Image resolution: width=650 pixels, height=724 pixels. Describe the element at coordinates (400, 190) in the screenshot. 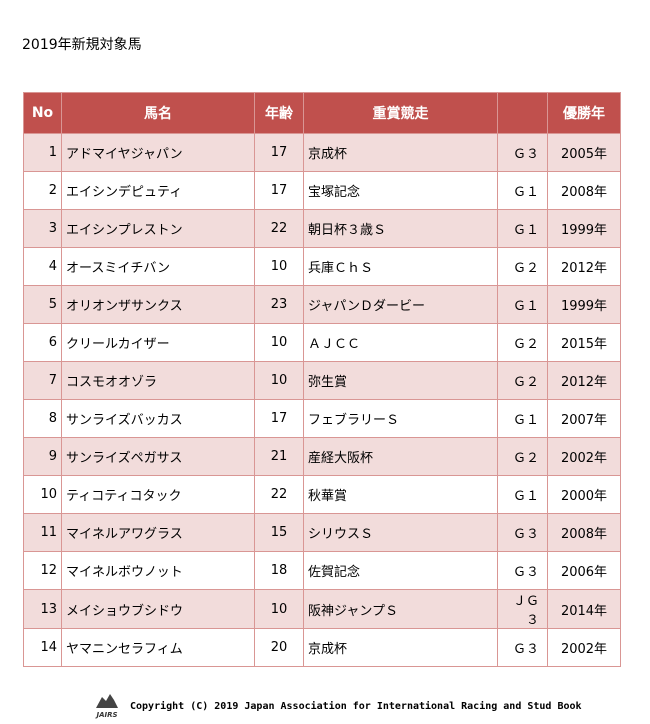

I see `table-cell: 宝塚記念` at that location.